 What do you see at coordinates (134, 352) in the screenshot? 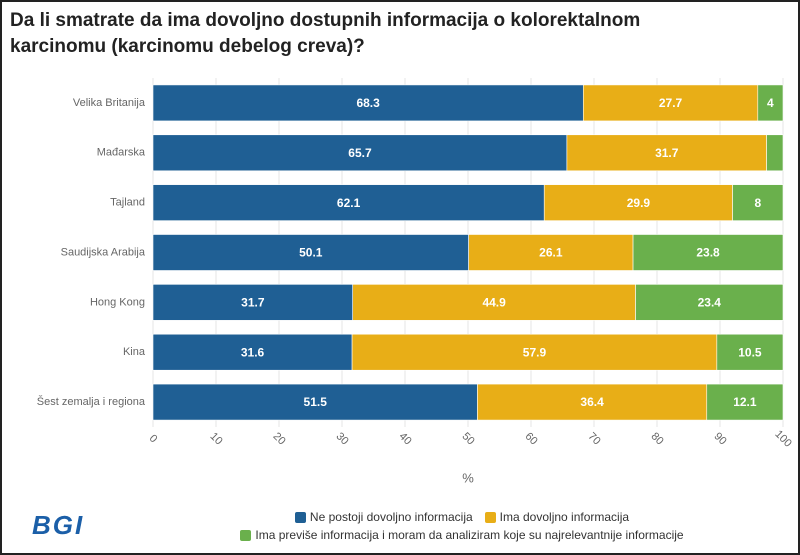
I see `y-tick-label: Kina` at bounding box center [134, 352].